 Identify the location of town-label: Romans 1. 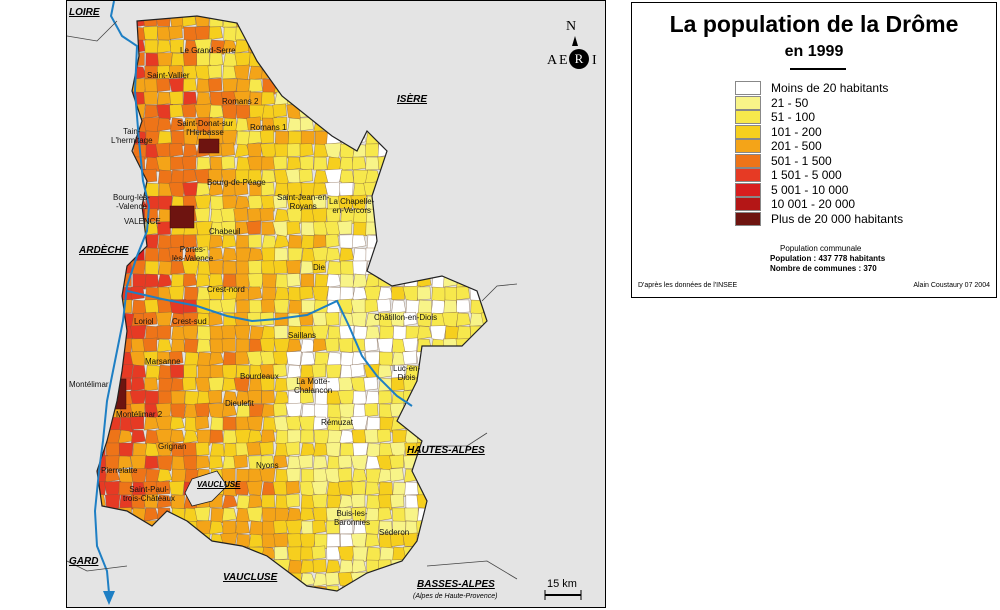
(268, 127).